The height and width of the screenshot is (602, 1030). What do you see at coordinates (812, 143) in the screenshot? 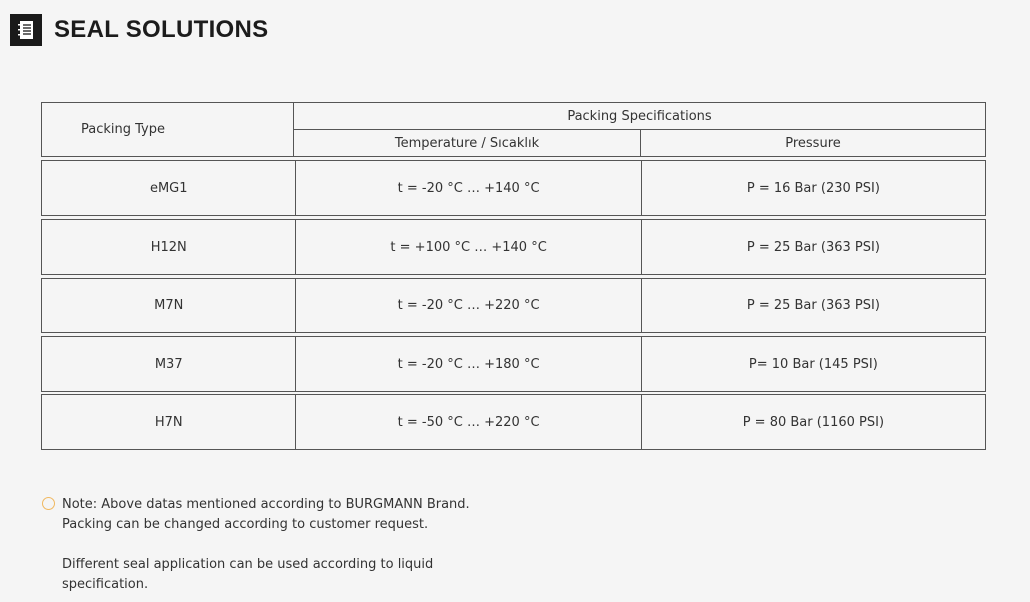
I see `header-pressure: Pressure` at bounding box center [812, 143].